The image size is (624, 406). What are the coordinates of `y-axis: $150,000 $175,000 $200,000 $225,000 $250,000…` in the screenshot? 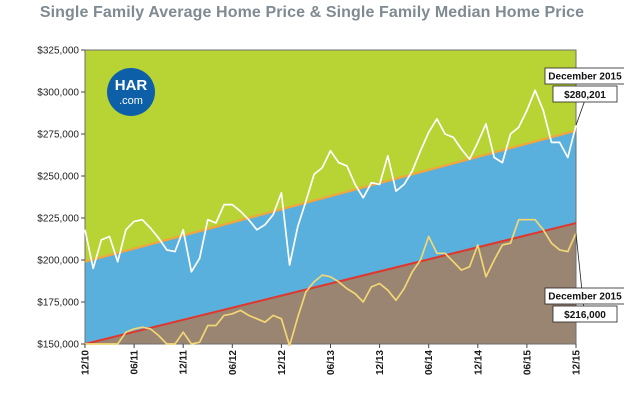 It's located at (61, 198).